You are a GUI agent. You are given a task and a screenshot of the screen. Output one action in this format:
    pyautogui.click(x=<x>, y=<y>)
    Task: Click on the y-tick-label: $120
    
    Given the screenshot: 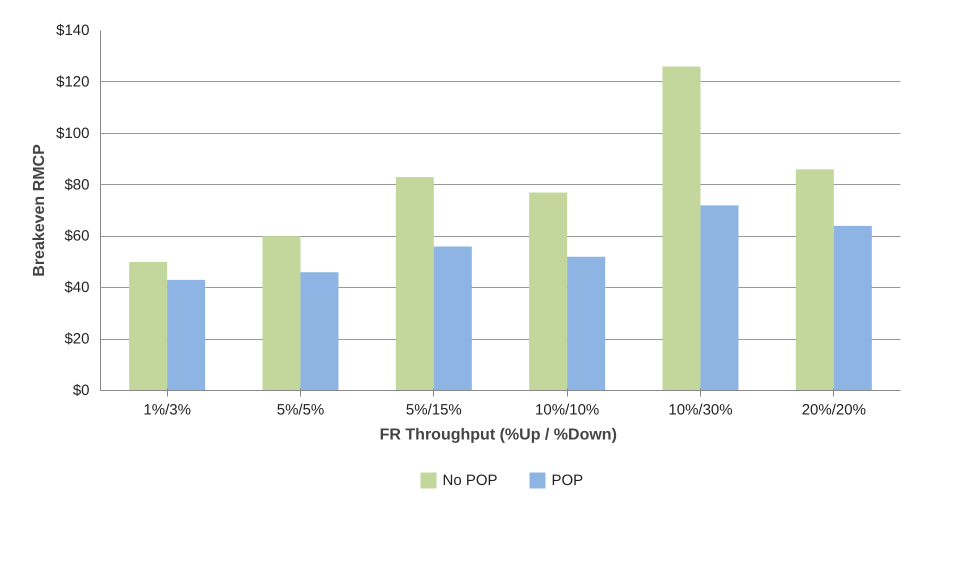 What is the action you would take?
    pyautogui.click(x=73, y=81)
    